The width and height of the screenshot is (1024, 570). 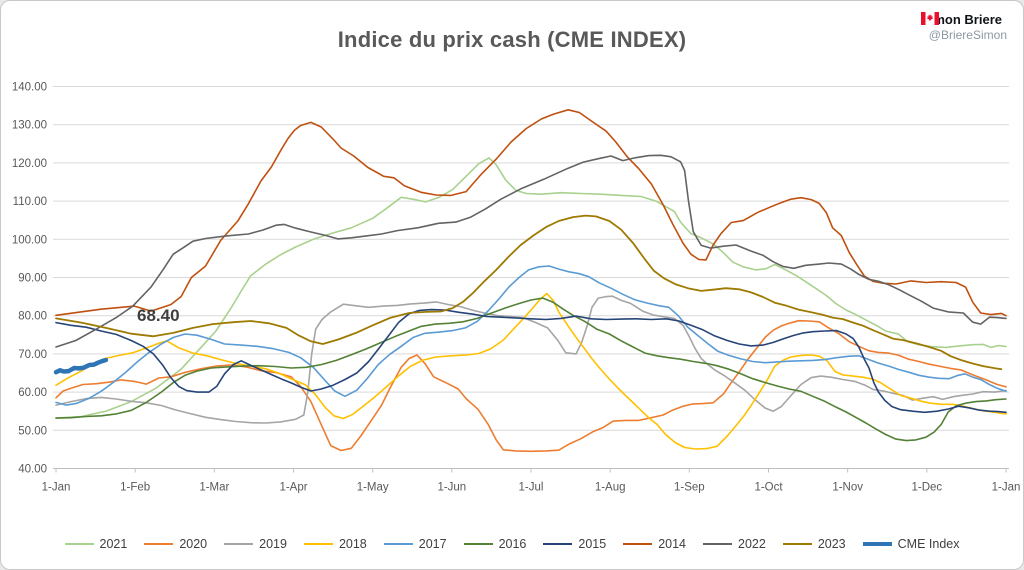 I want to click on x-tick-label: 1-Sep, so click(x=689, y=488).